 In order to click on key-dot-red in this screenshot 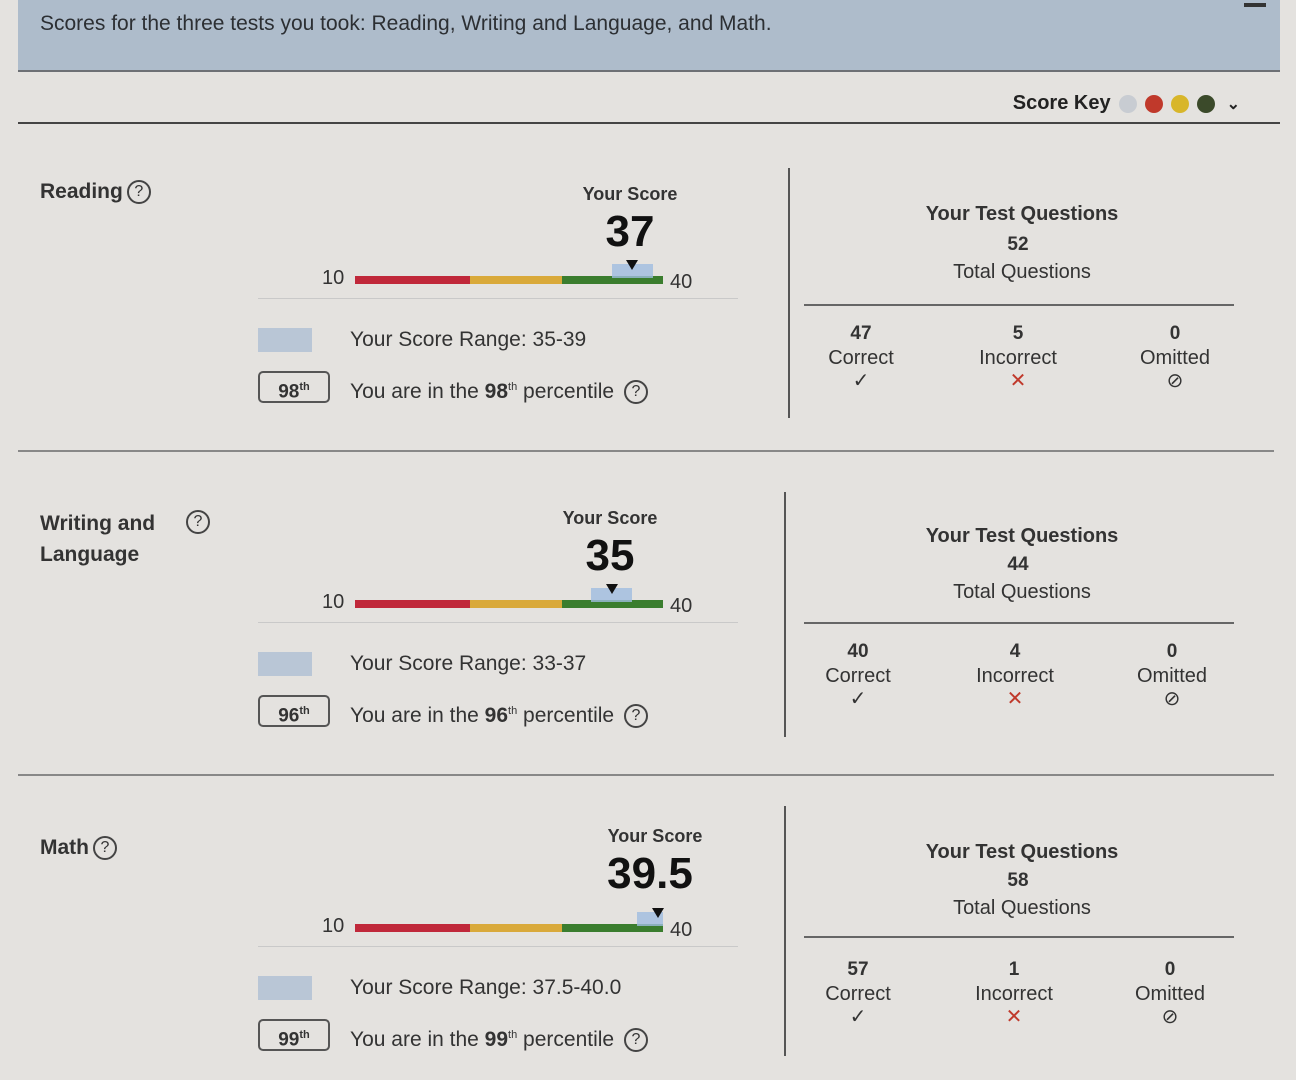, I will do `click(1153, 103)`.